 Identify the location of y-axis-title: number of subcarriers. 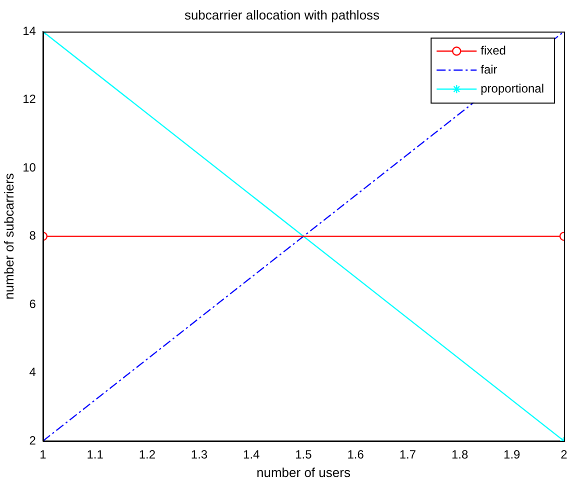
(8, 236).